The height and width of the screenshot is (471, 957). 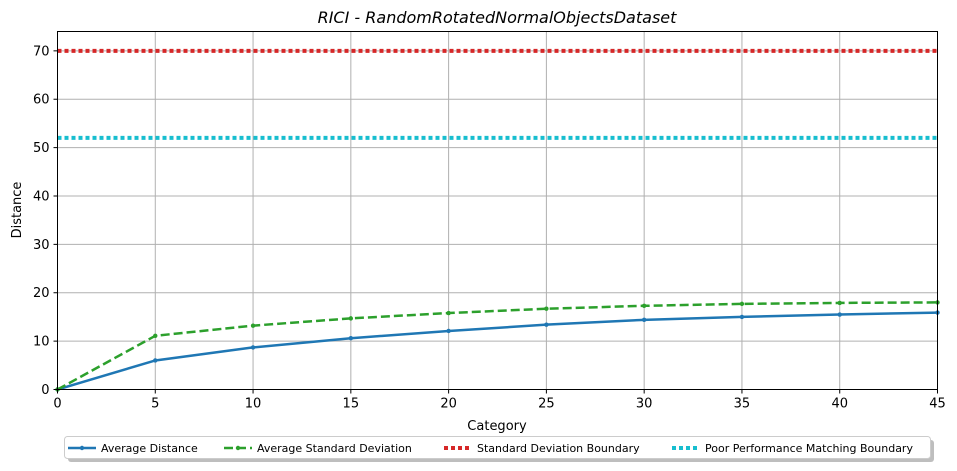 I want to click on y-tick-label: 20, so click(x=41, y=293).